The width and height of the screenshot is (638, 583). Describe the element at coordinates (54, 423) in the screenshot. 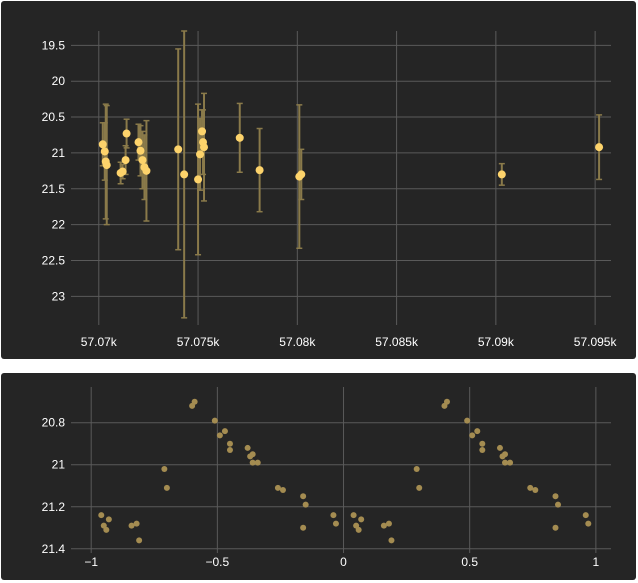

I see `y-tick-label: 20.8` at that location.